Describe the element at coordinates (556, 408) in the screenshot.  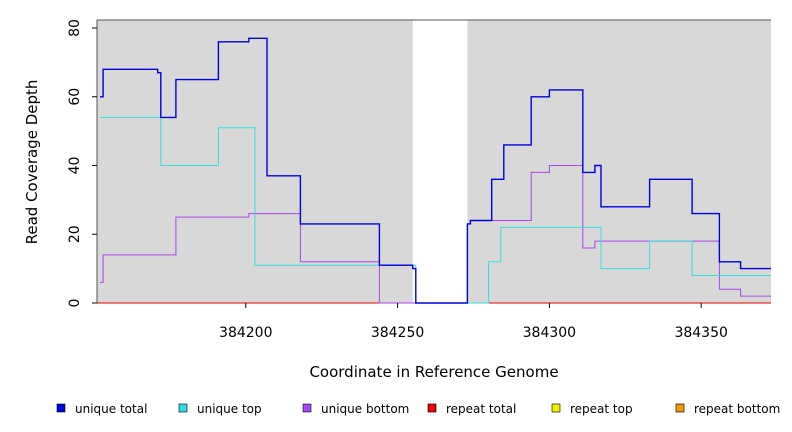
I see `legend-swatch-repeat-top` at that location.